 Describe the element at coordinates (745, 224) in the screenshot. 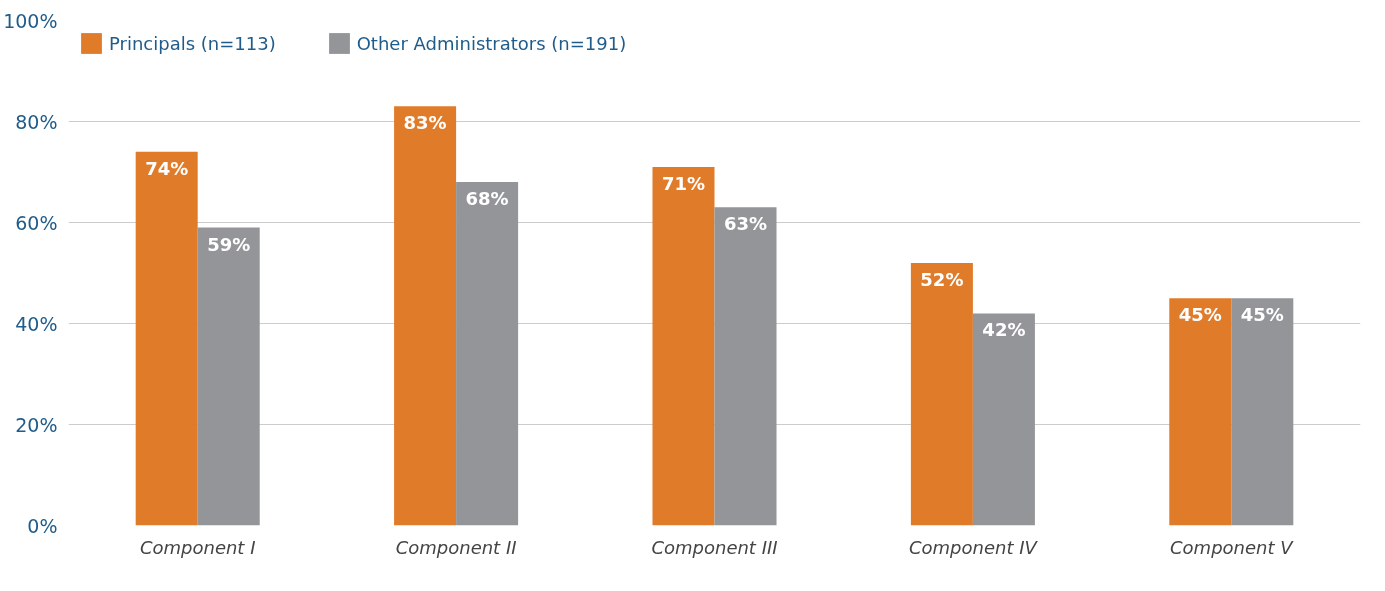

I see `text: 63%` at that location.